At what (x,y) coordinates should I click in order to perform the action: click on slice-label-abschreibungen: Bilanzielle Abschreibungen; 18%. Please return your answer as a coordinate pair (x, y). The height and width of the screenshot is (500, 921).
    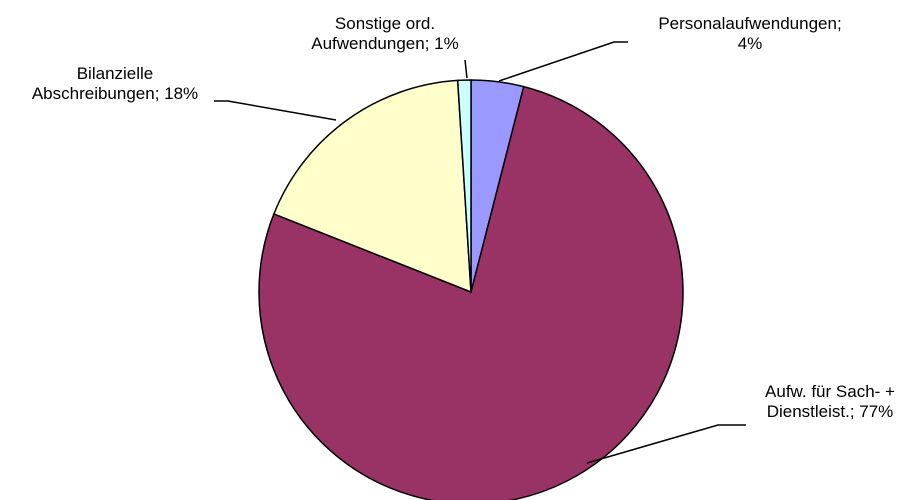
    Looking at the image, I should click on (115, 84).